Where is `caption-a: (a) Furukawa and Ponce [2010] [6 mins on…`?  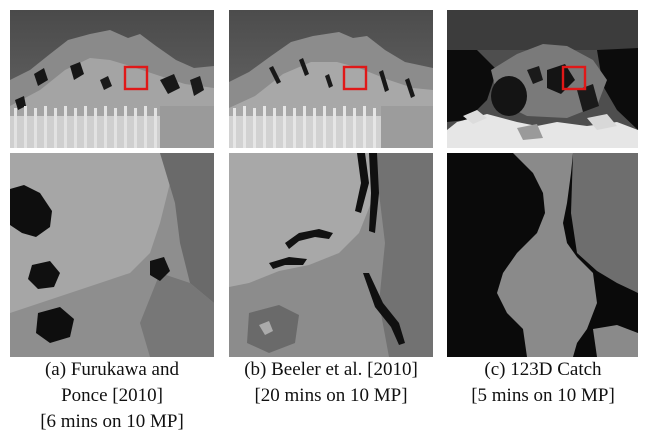 caption-a: (a) Furukawa and Ponce [2010] [6 mins on… is located at coordinates (112, 396).